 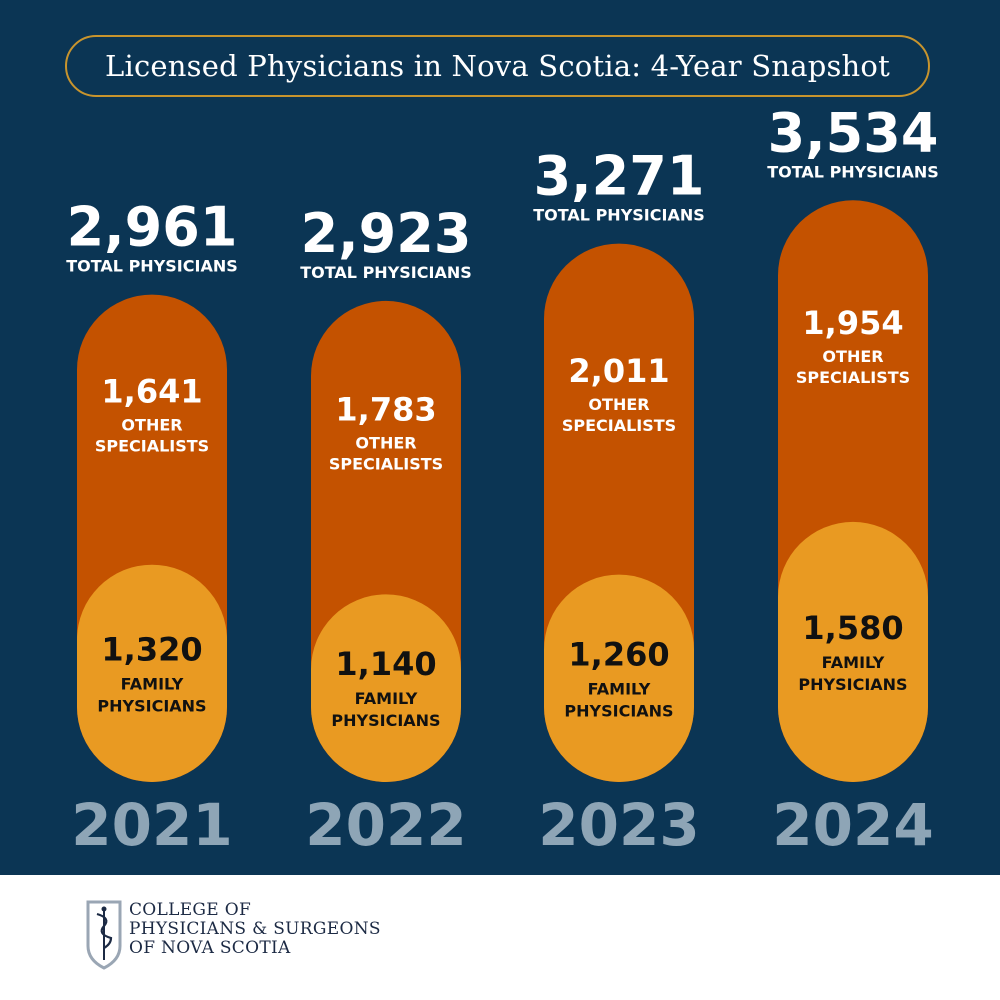 I want to click on year-label-2023: 2023, so click(x=618, y=825).